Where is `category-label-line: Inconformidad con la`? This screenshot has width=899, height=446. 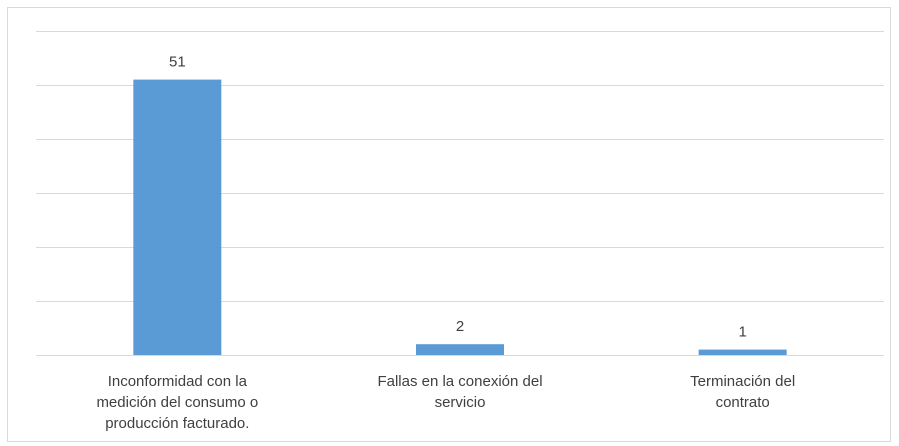 category-label-line: Inconformidad con la is located at coordinates (178, 381).